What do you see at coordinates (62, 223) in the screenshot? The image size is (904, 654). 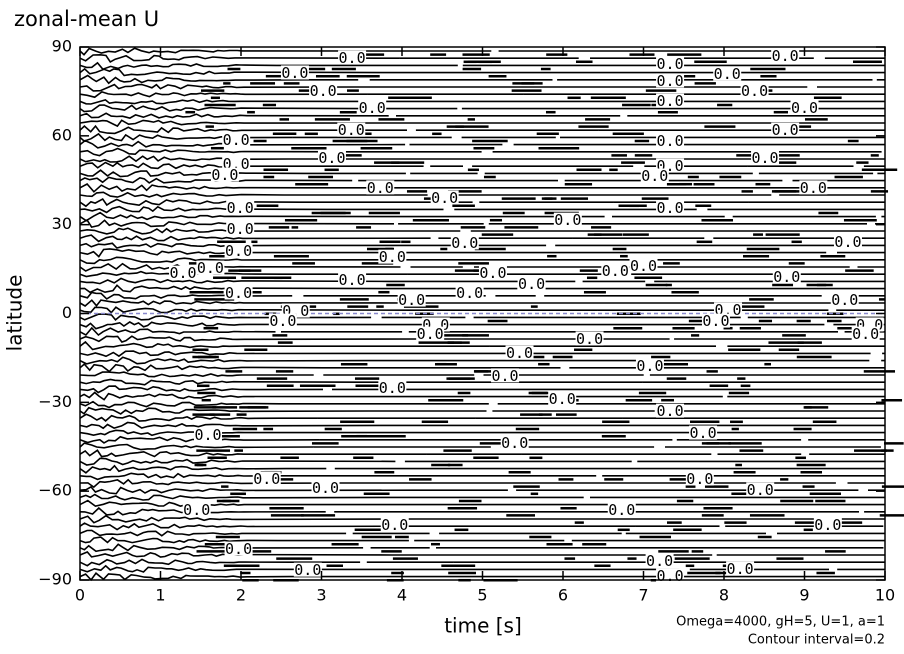 I see `y-tick-label: 30` at bounding box center [62, 223].